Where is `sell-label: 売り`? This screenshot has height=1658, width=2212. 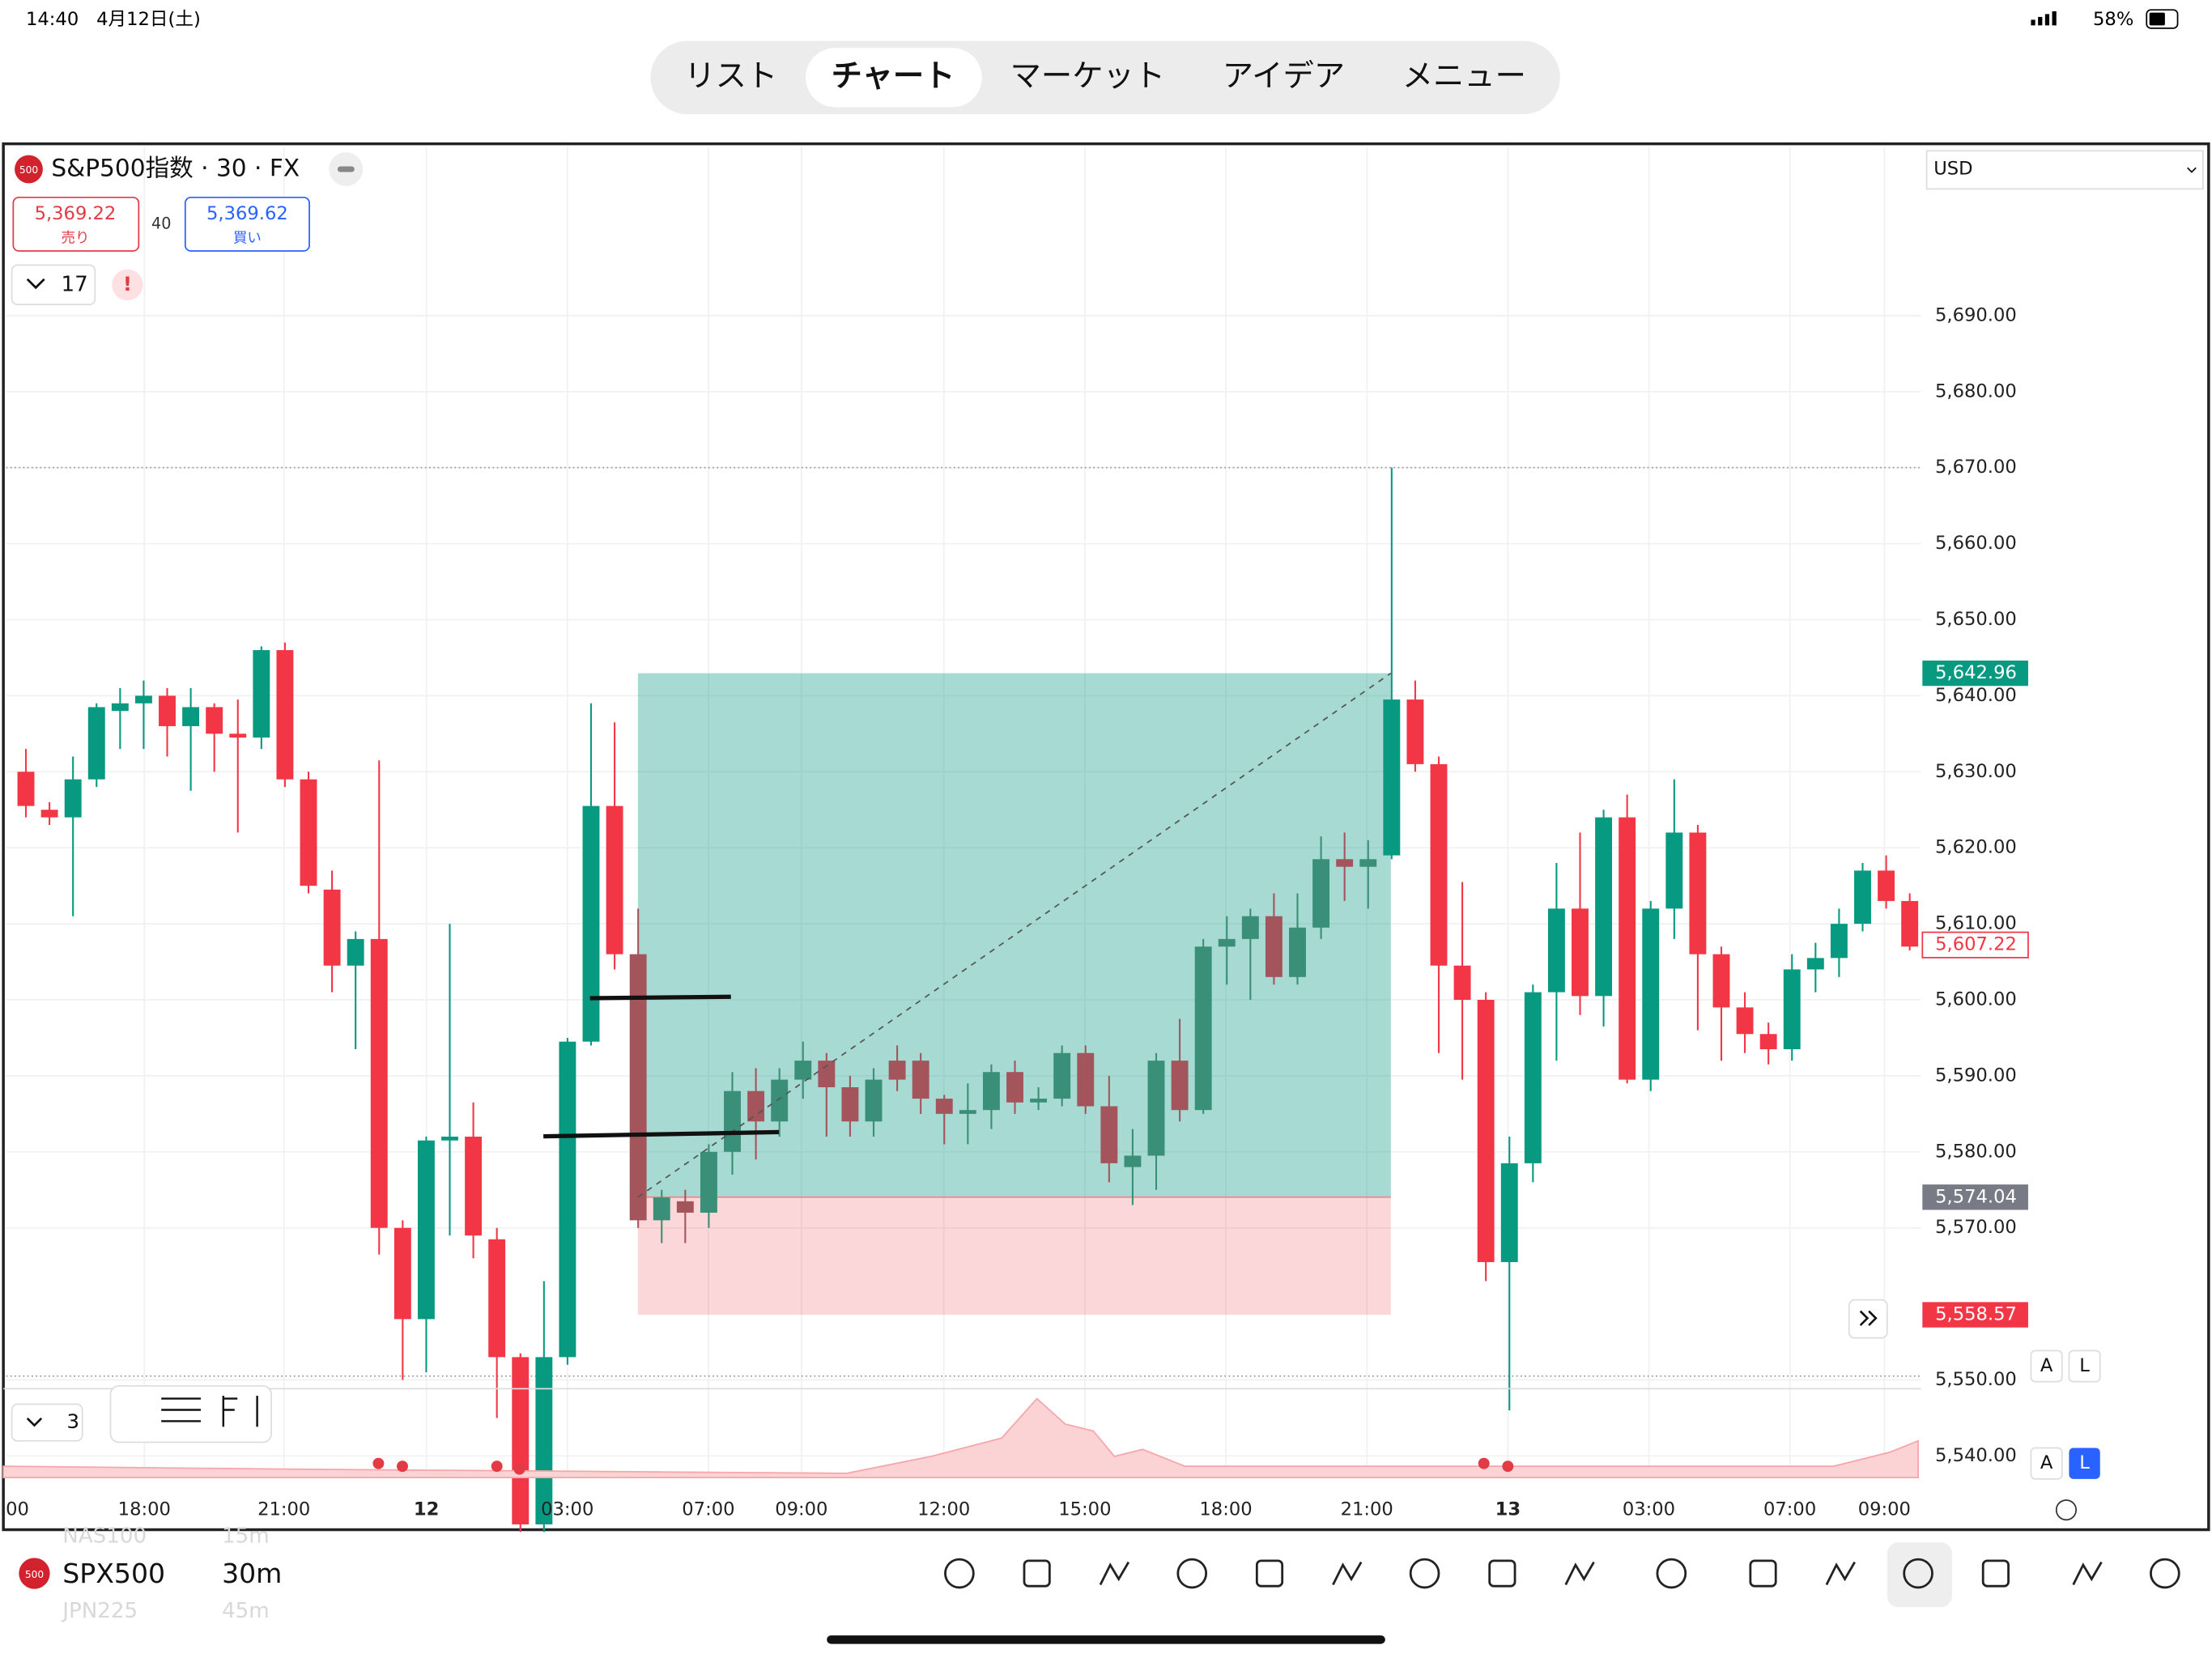 sell-label: 売り is located at coordinates (76, 238).